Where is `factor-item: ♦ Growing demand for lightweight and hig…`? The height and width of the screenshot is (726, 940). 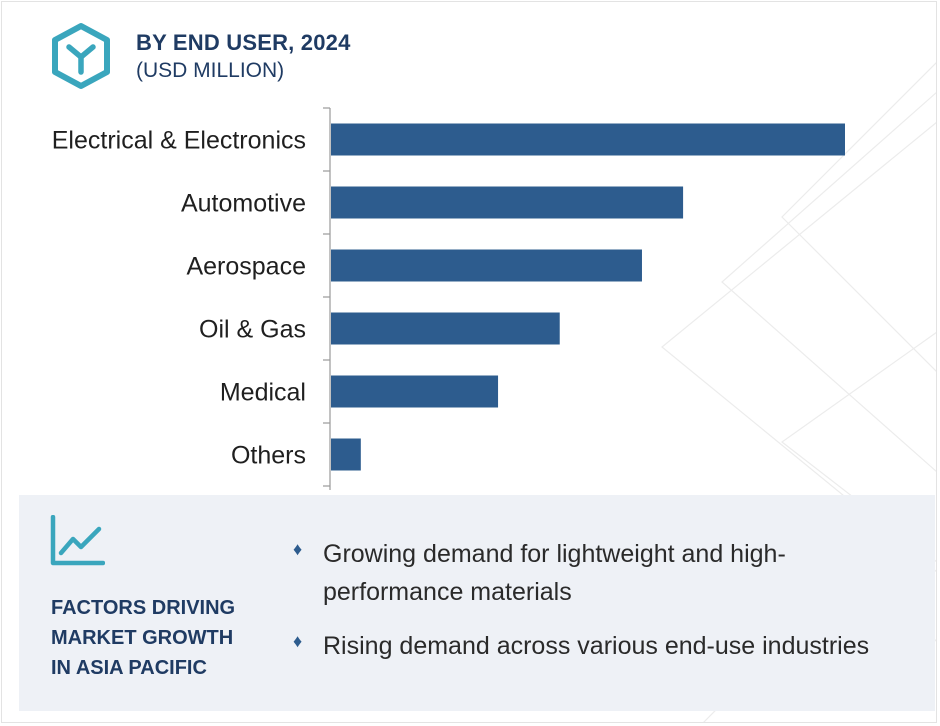 factor-item: ♦ Growing demand for lightweight and hig… is located at coordinates (593, 573).